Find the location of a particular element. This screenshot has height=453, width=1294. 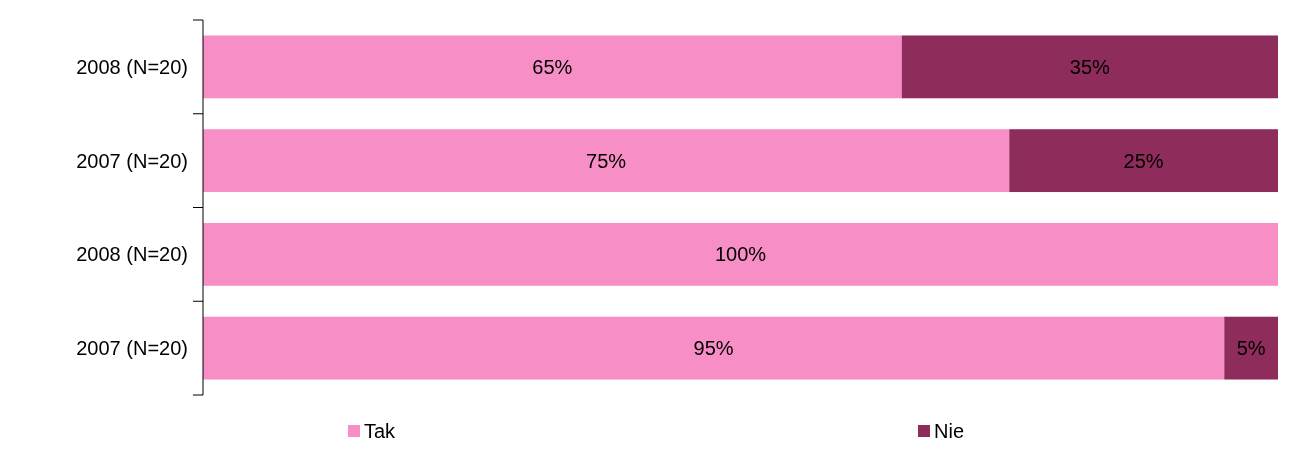

data-label: 5% is located at coordinates (1251, 348).